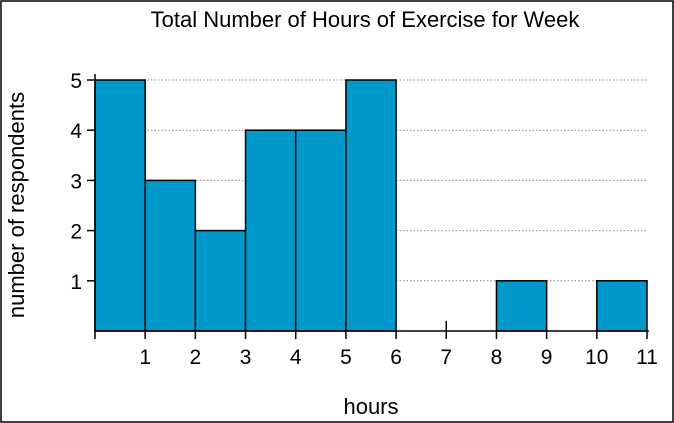  Describe the element at coordinates (647, 357) in the screenshot. I see `x-tick-label-11: 11` at that location.